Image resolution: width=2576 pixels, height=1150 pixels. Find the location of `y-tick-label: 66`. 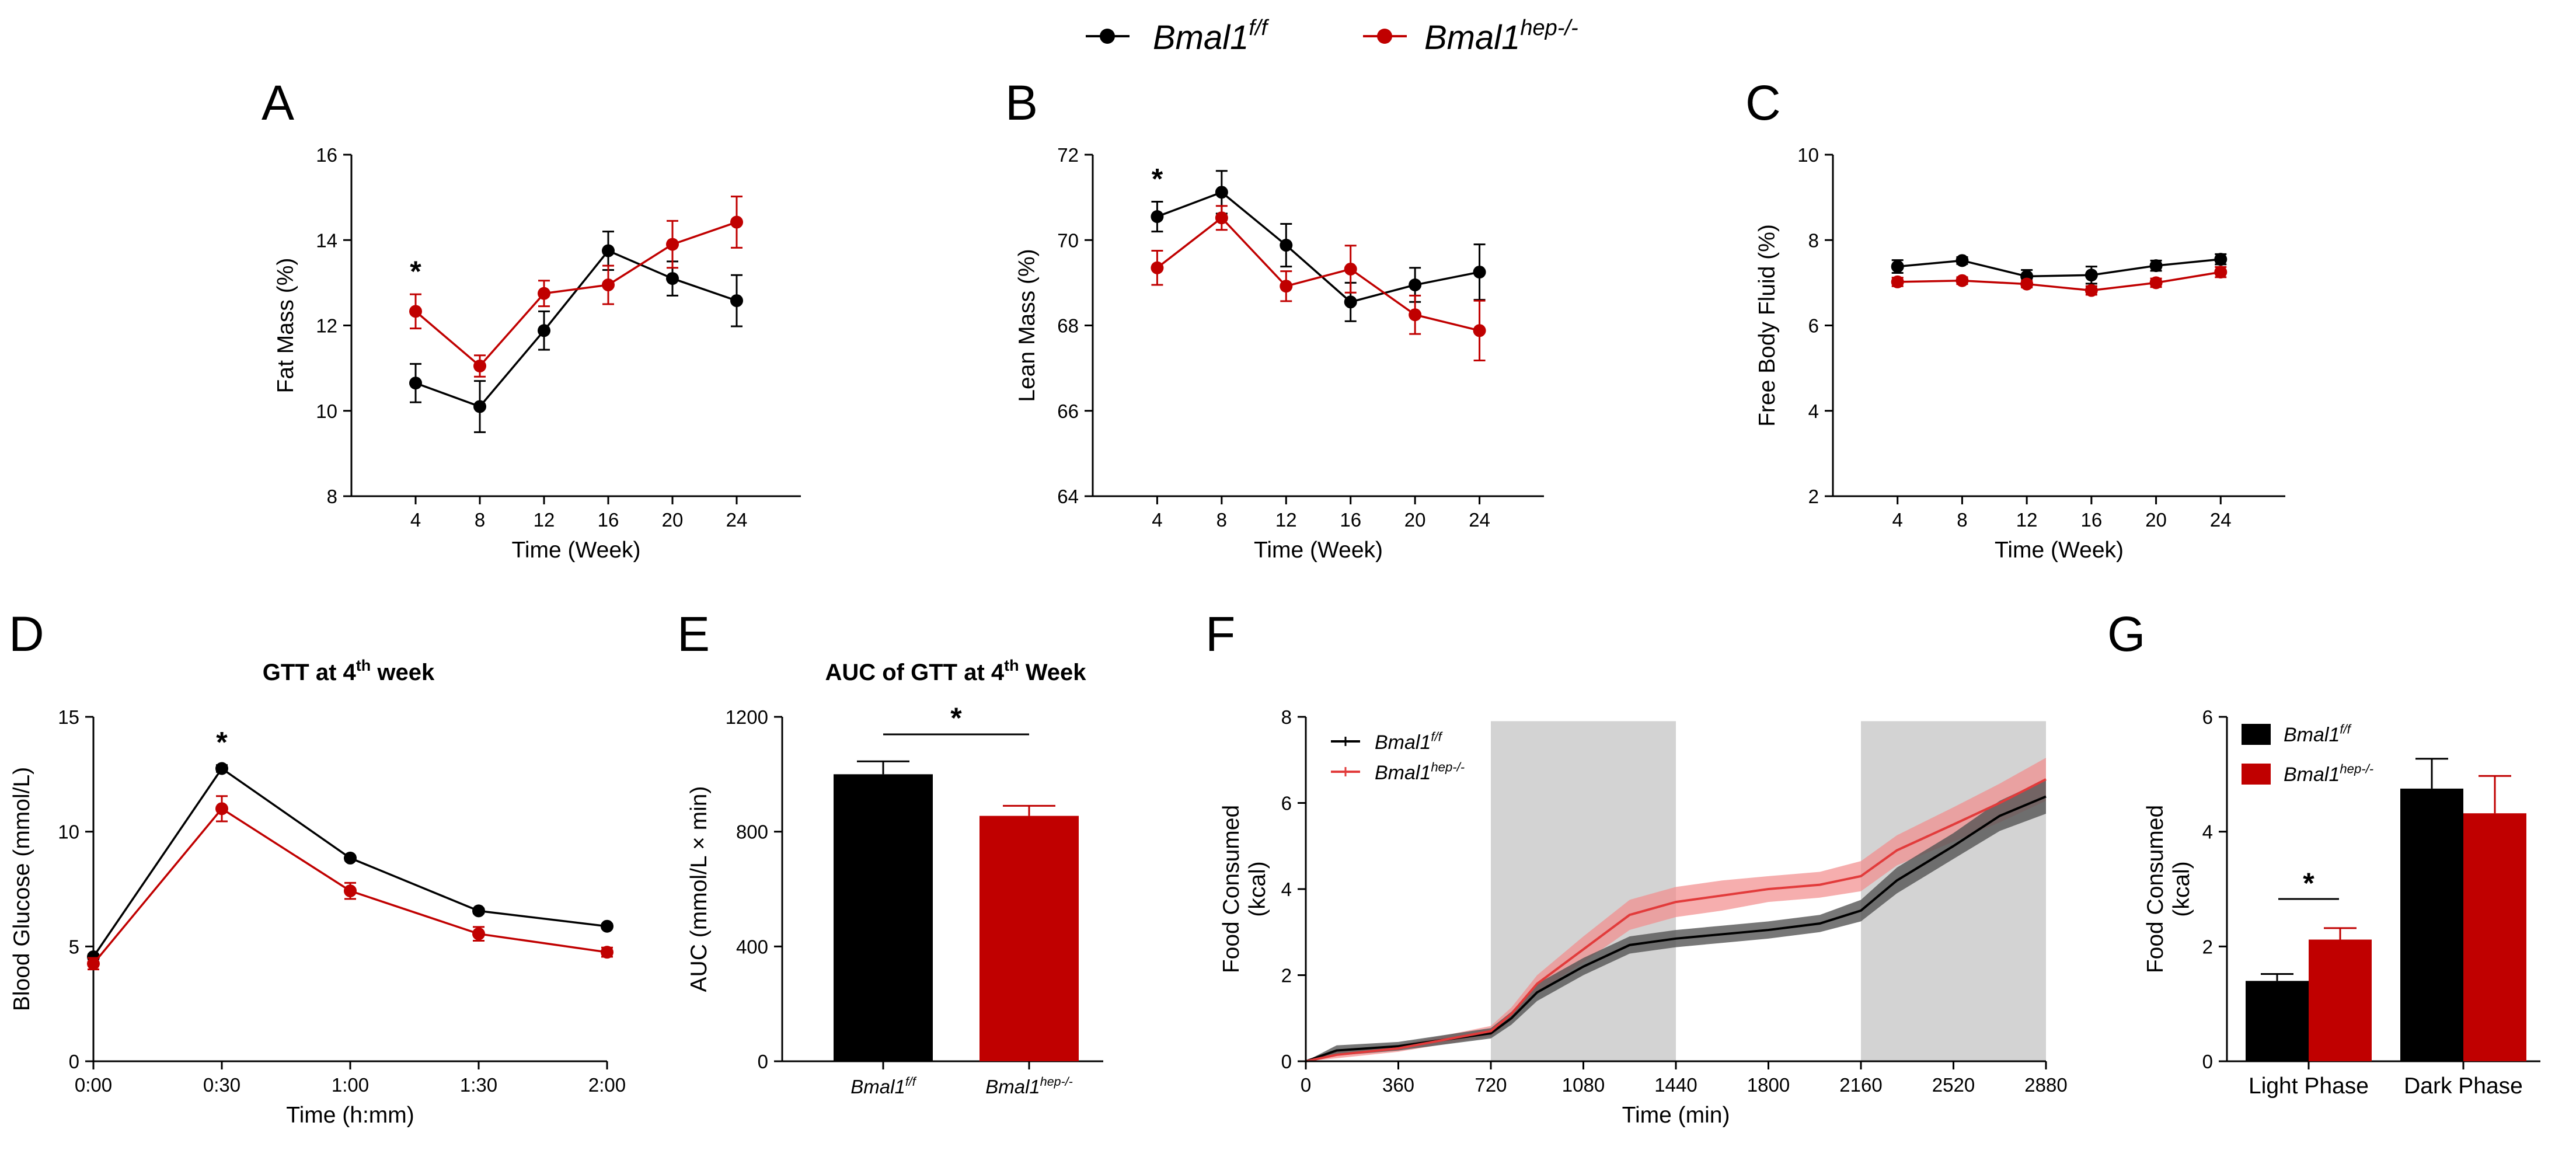

y-tick-label: 66 is located at coordinates (1068, 411).